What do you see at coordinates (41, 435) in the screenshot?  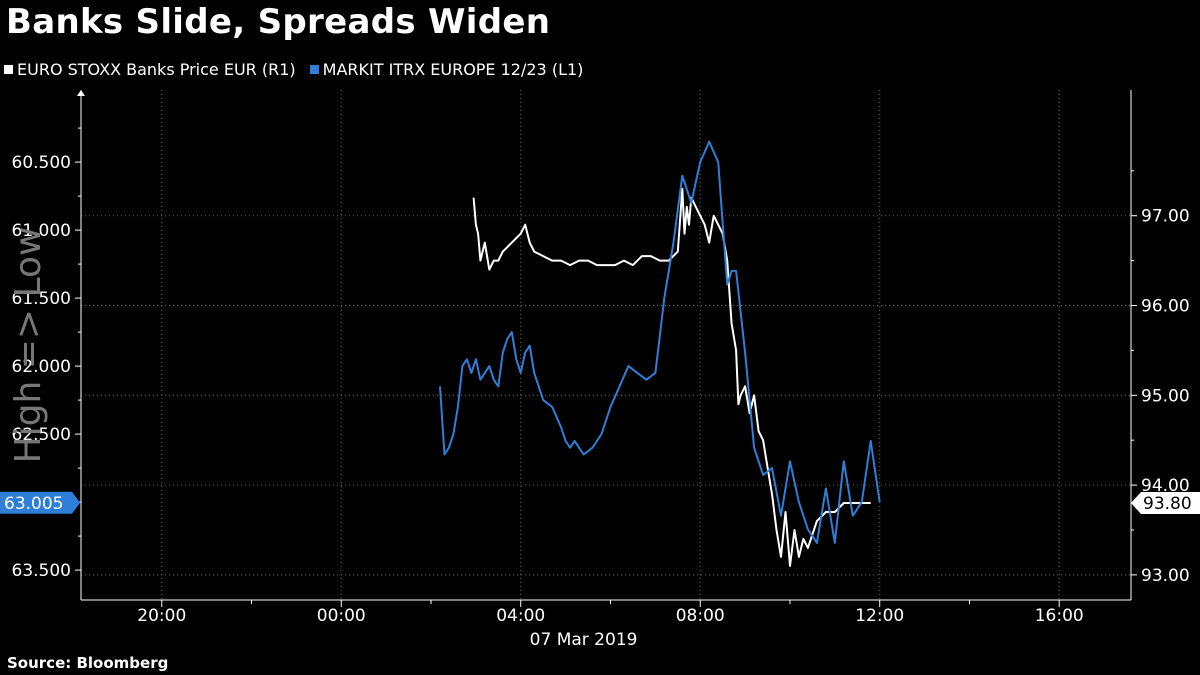 I see `left-tick-label: 62.500` at bounding box center [41, 435].